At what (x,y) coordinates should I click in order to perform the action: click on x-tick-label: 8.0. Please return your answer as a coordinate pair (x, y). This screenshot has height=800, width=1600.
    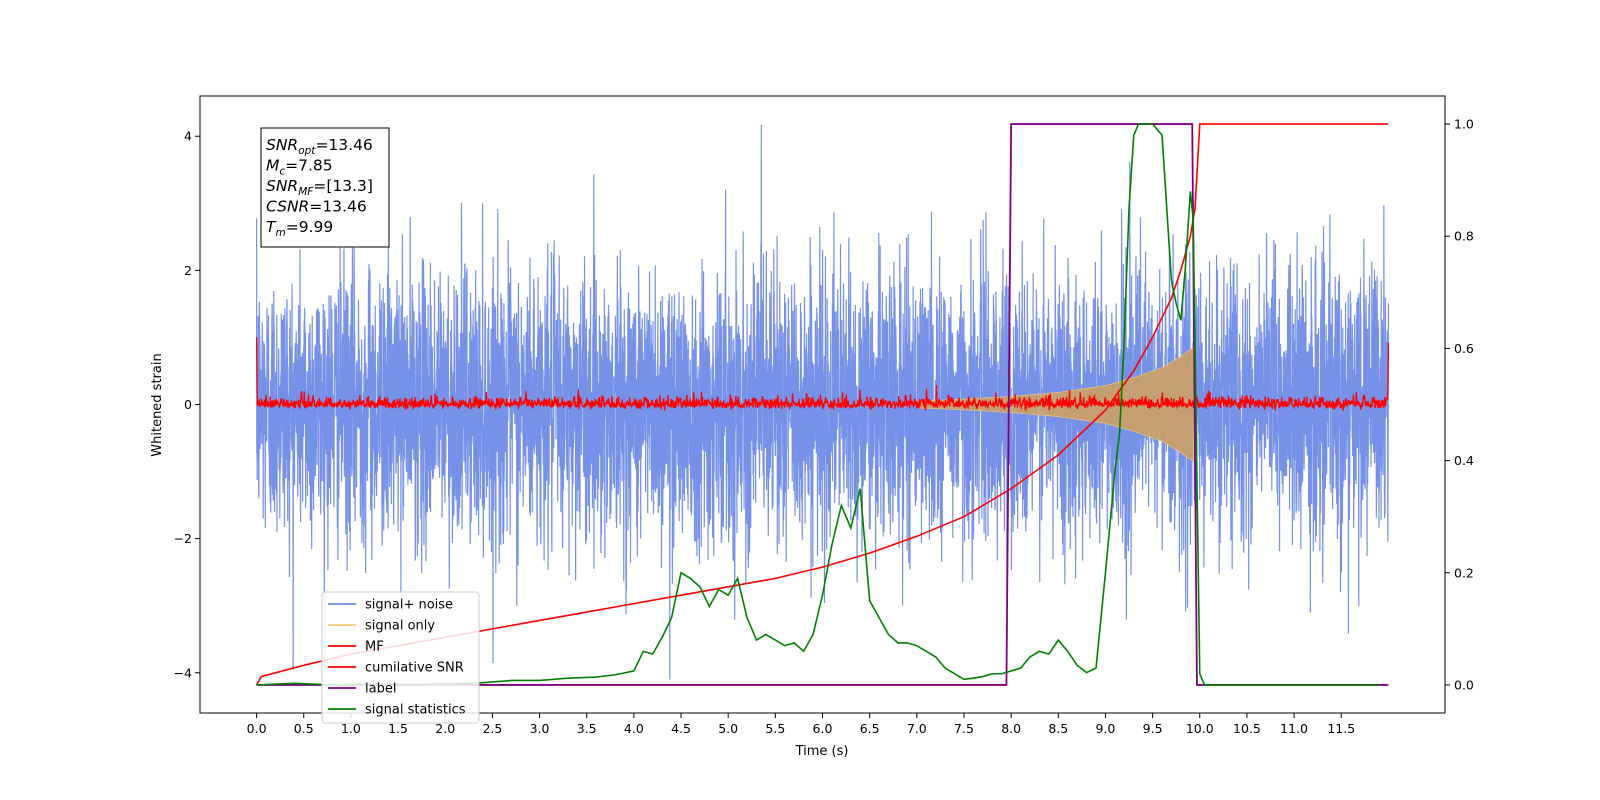
    Looking at the image, I should click on (1011, 728).